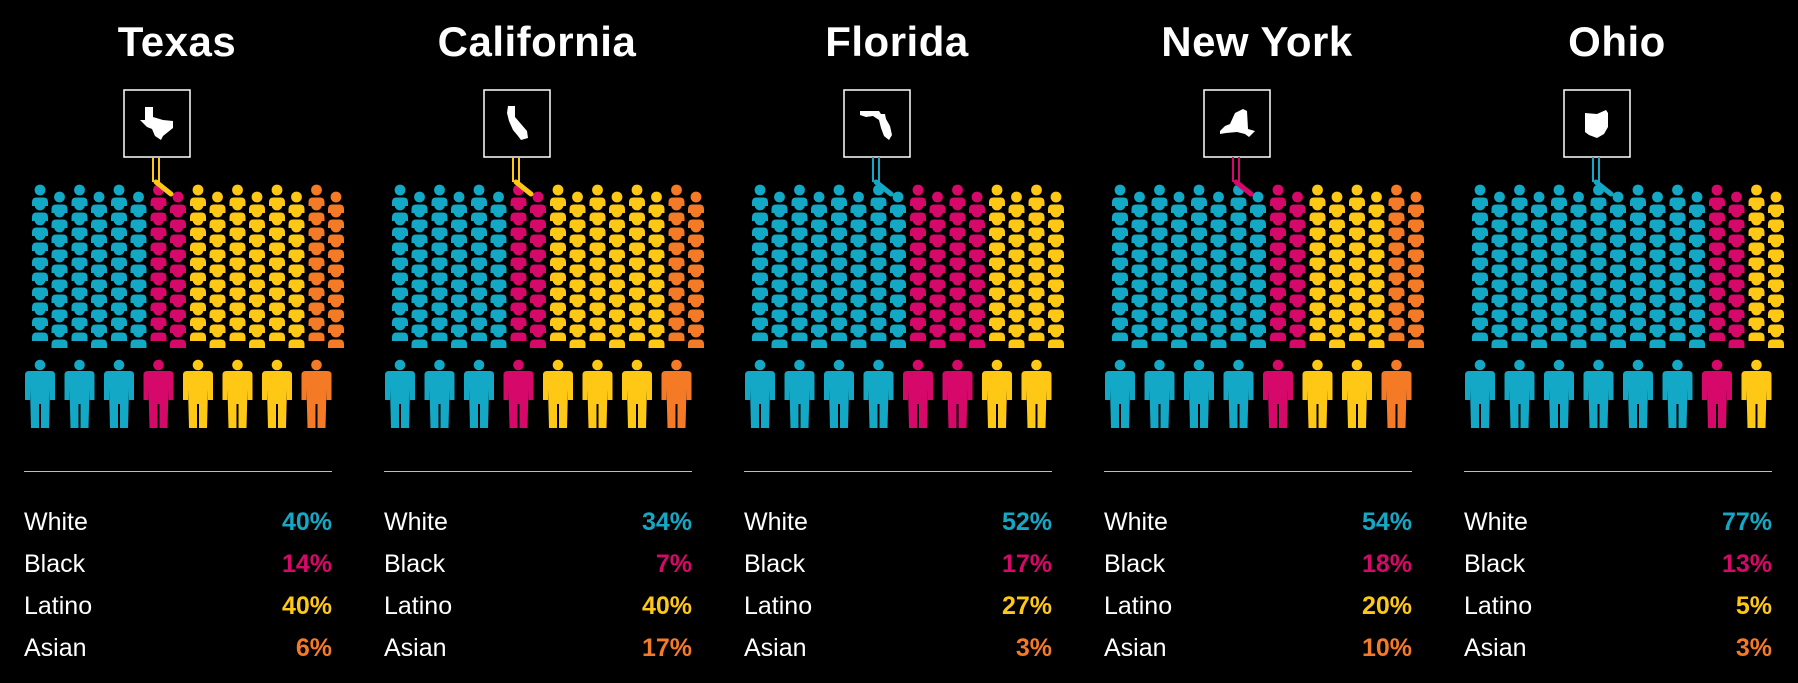  What do you see at coordinates (1498, 606) in the screenshot?
I see `category-label: Latino` at bounding box center [1498, 606].